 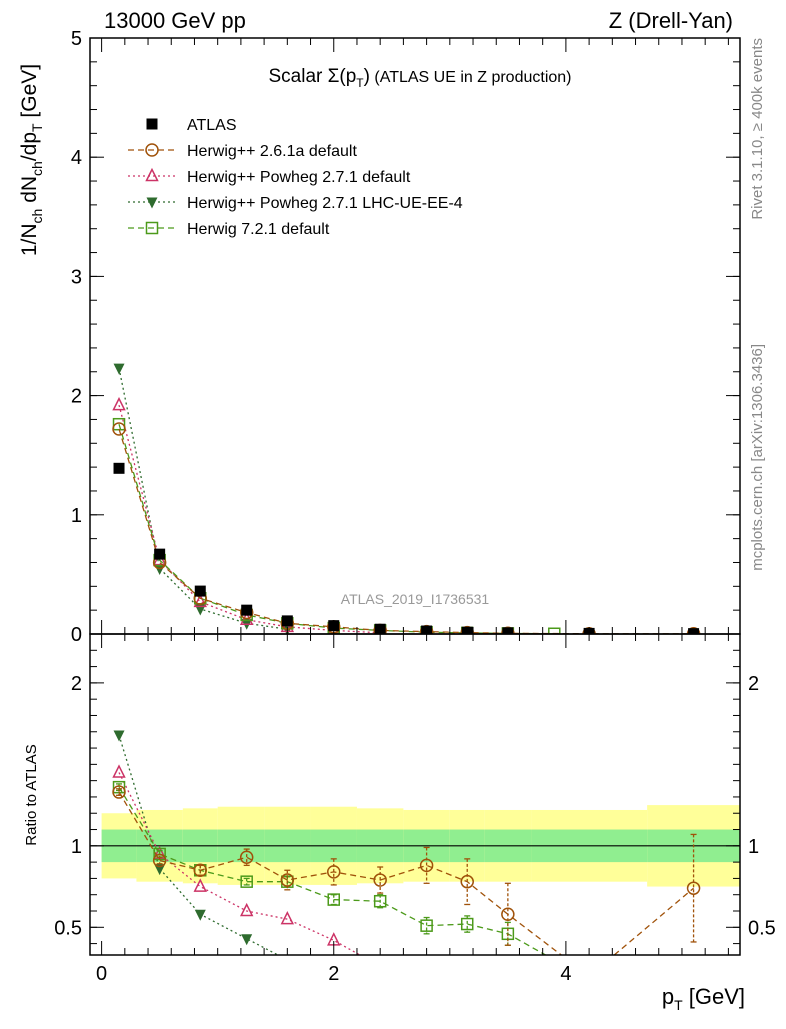 What do you see at coordinates (565, 974) in the screenshot?
I see `x-tick-label: 4` at bounding box center [565, 974].